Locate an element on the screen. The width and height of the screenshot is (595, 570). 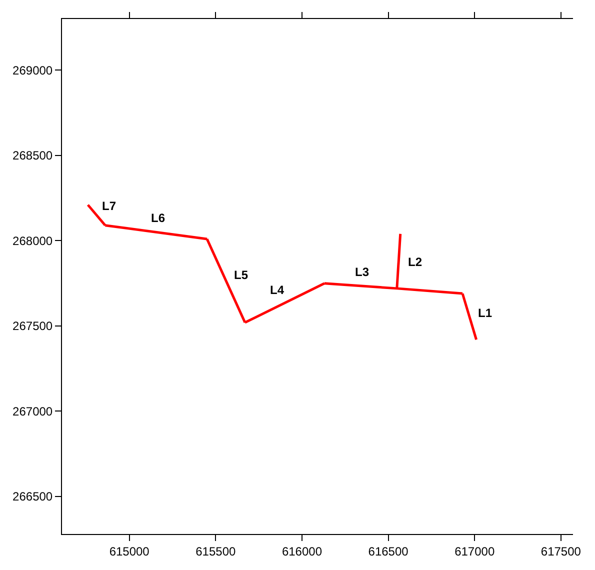
x-tick-label: 617500 is located at coordinates (561, 551).